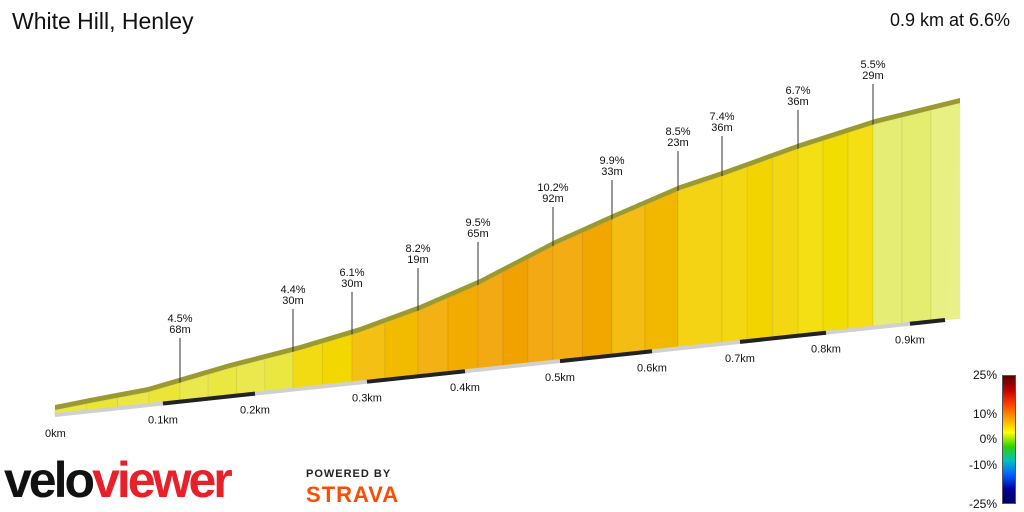 The image size is (1024, 512). What do you see at coordinates (163, 420) in the screenshot?
I see `distance-tick-label: 0.1km` at bounding box center [163, 420].